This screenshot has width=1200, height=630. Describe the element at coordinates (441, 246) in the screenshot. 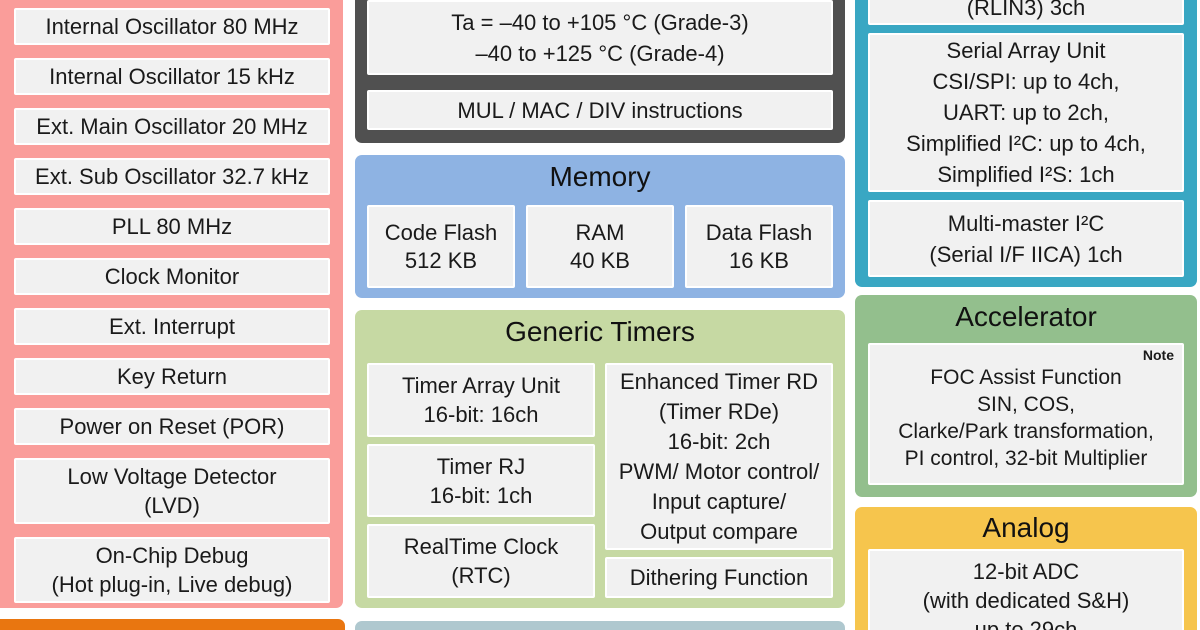

I see `code-flash-box: Code Flash 512 KB` at that location.